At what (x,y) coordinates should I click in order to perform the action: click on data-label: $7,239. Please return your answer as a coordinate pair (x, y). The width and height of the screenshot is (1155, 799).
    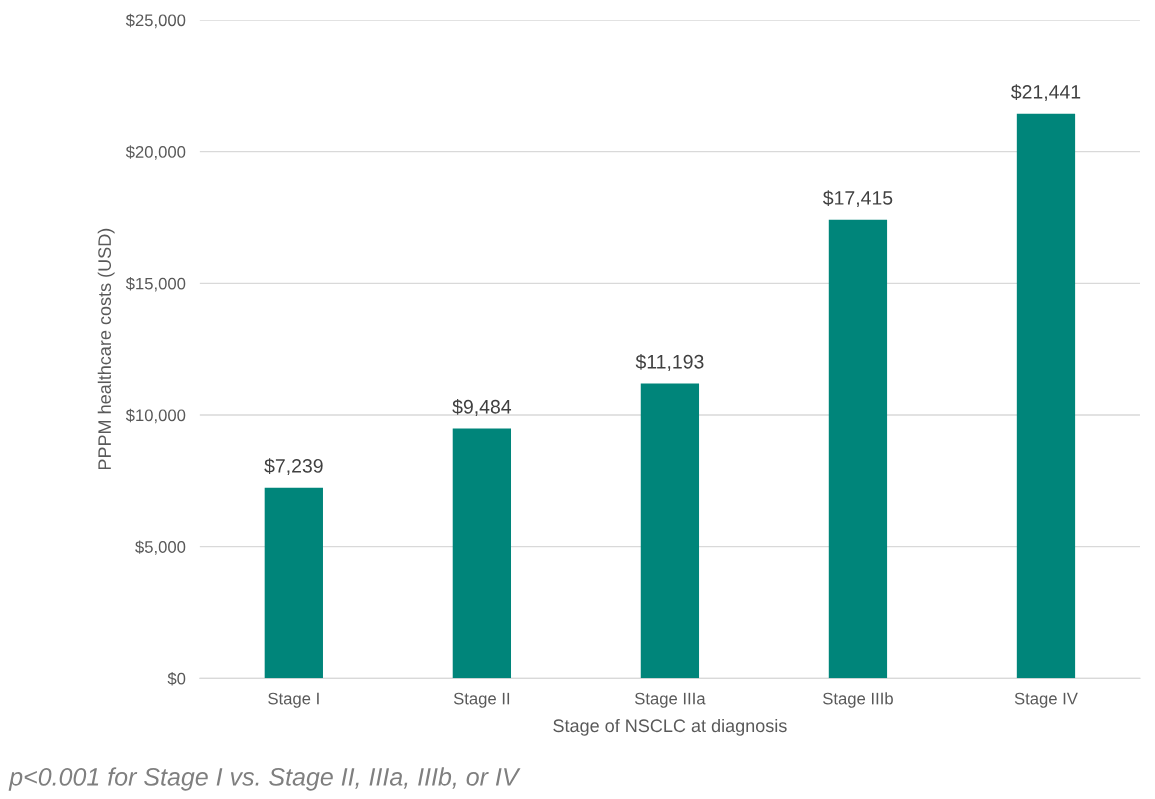
    Looking at the image, I should click on (293, 467).